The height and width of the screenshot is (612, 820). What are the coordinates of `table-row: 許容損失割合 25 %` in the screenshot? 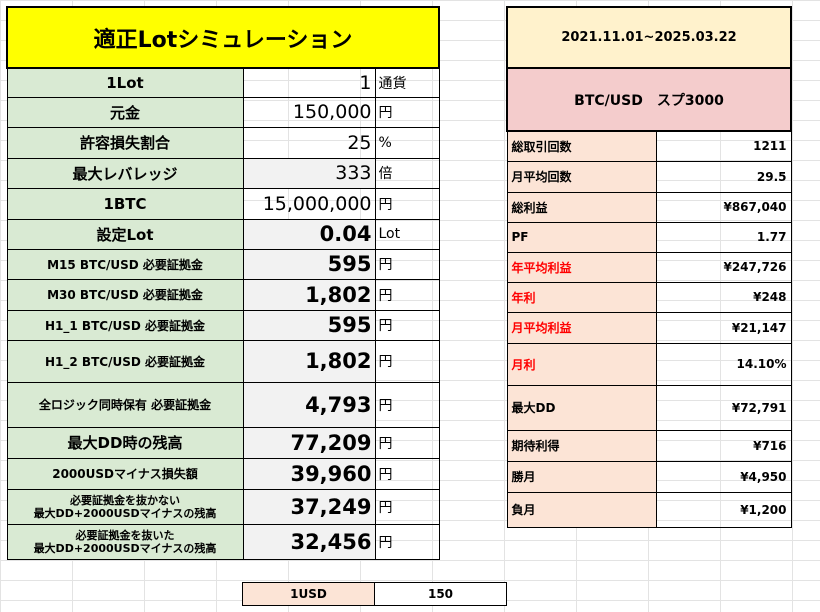 It's located at (223, 142).